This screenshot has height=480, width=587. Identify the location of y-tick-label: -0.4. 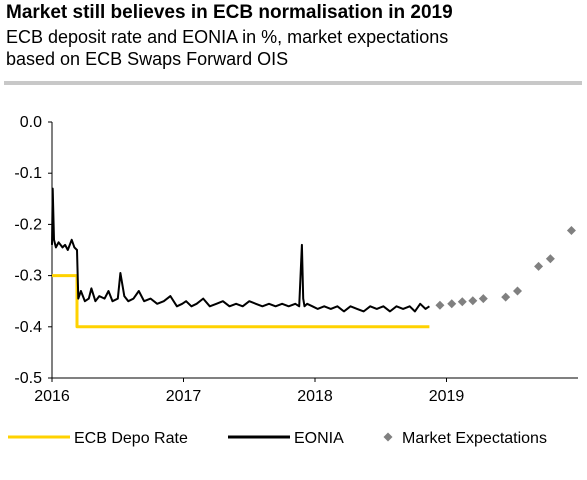
(28, 327).